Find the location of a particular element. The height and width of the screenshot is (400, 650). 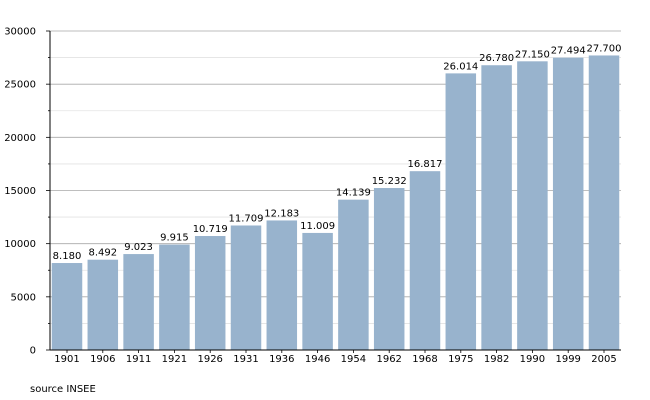

x-tick-label-1990: 1990 is located at coordinates (532, 359).